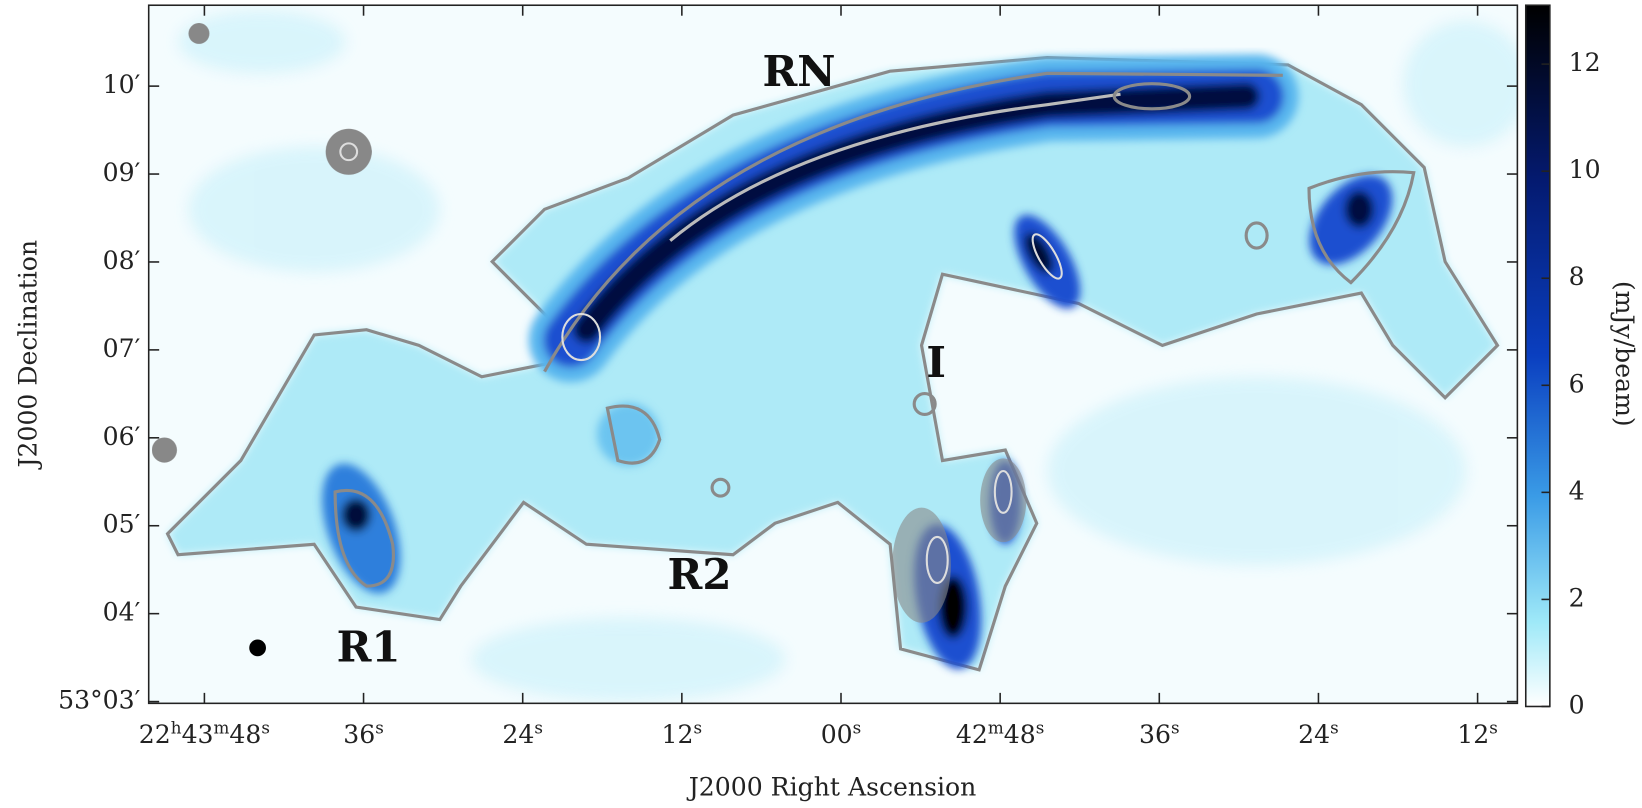 This screenshot has height=808, width=1642. Describe the element at coordinates (841, 733) in the screenshot. I see `x-tick-label: 00s` at that location.